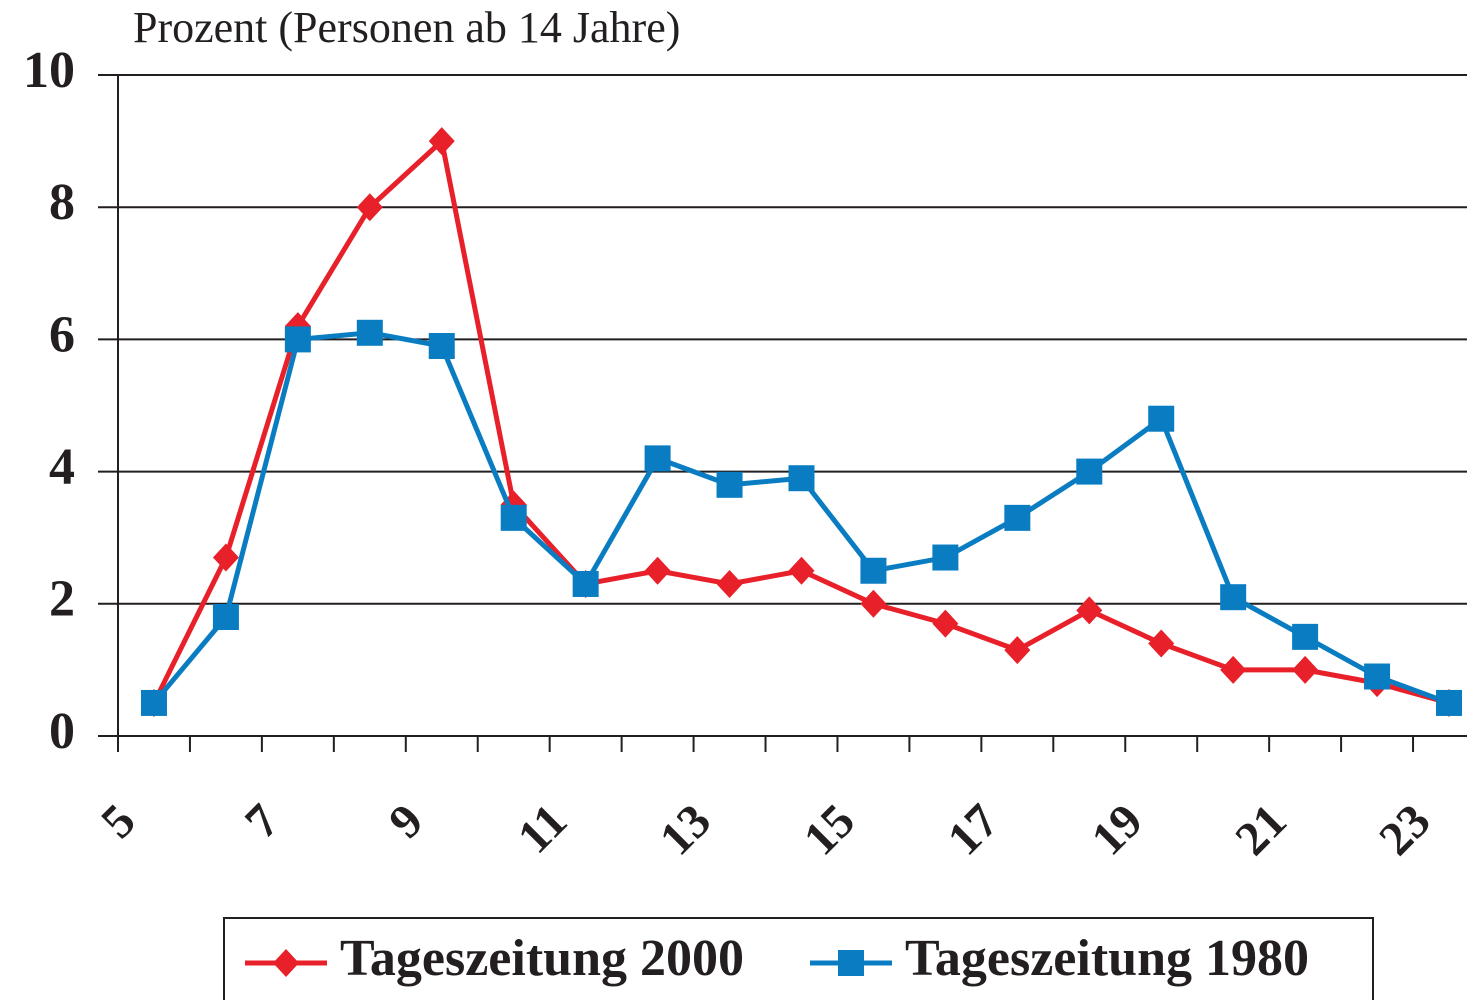 The image size is (1467, 1000). Describe the element at coordinates (685, 829) in the screenshot. I see `x-tick-label: 13` at that location.